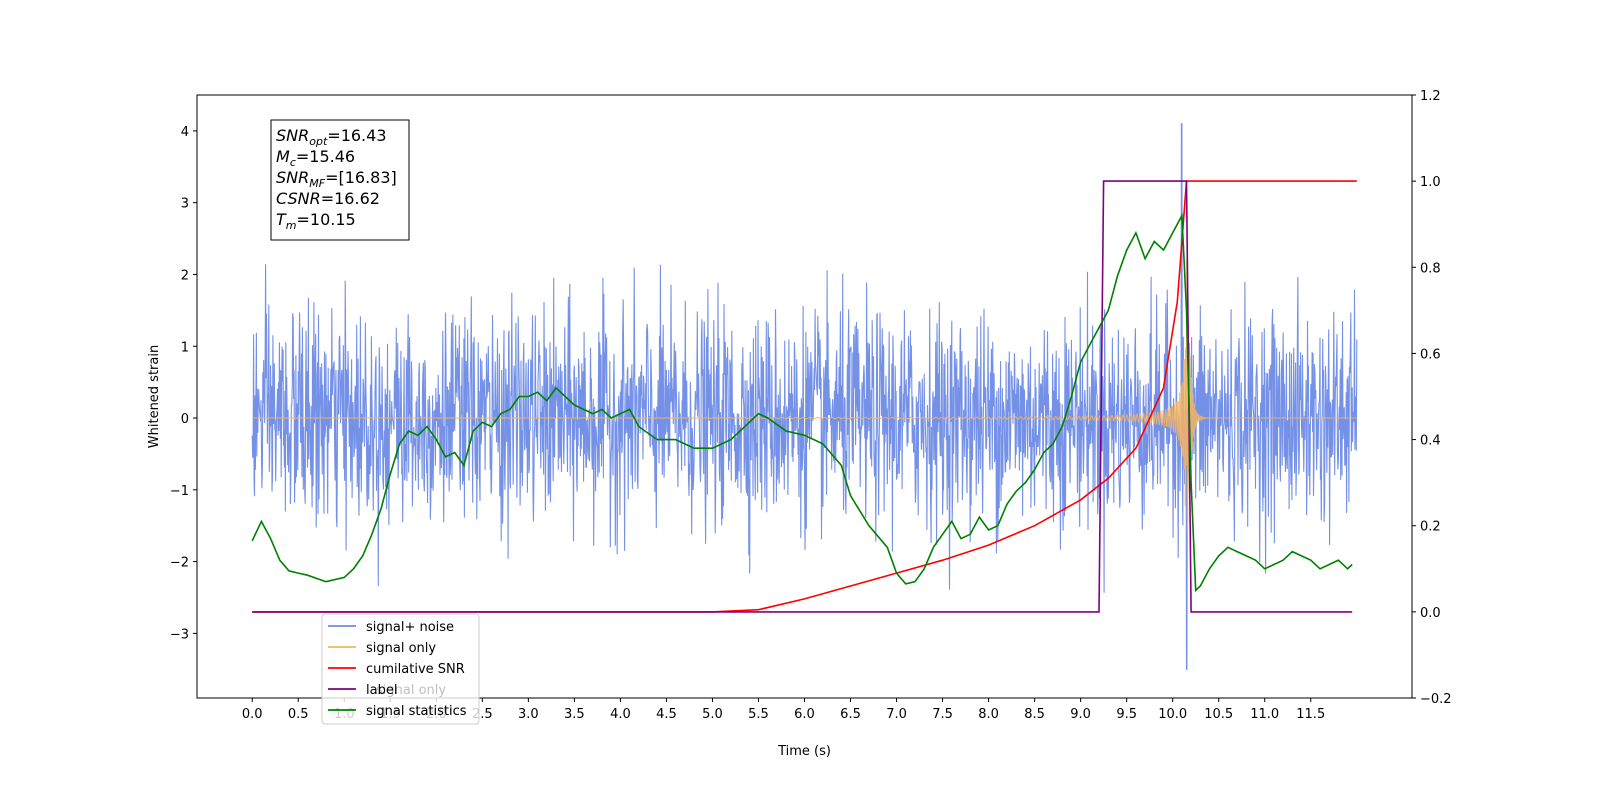 This screenshot has width=1600, height=800. I want to click on x-tick-label: 5.5, so click(758, 714).